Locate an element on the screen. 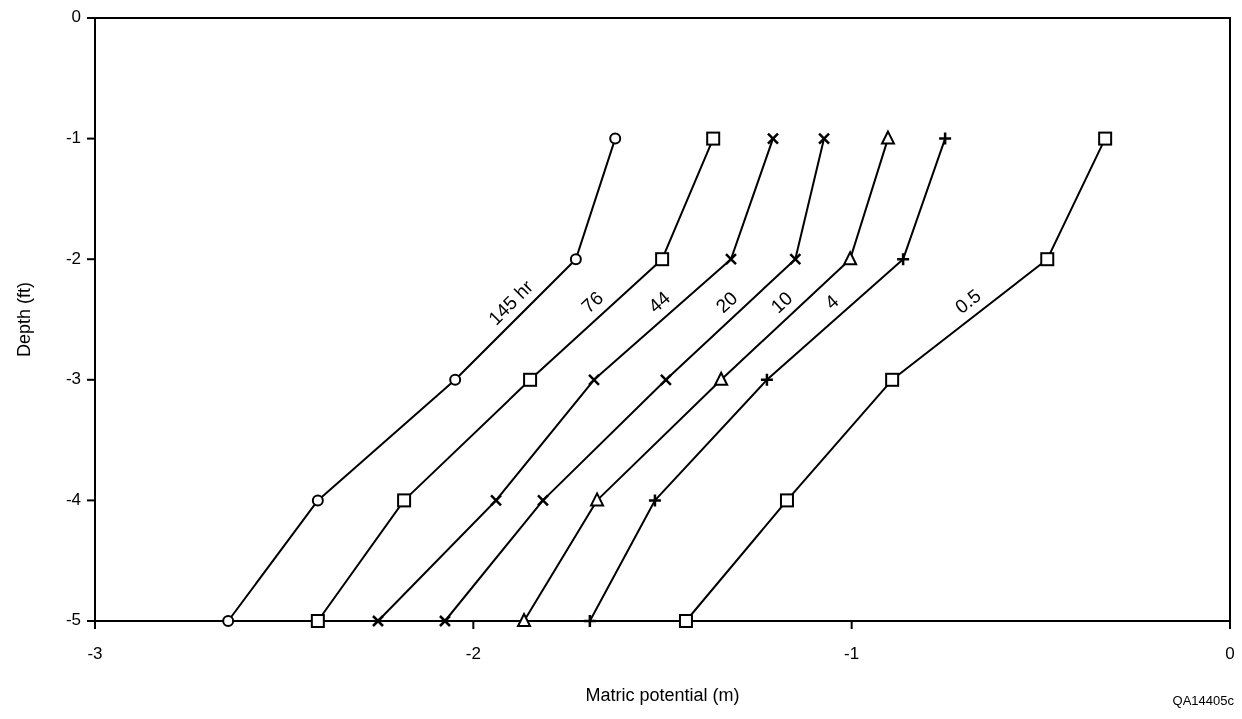 The height and width of the screenshot is (719, 1242). text: 76 is located at coordinates (592, 302).